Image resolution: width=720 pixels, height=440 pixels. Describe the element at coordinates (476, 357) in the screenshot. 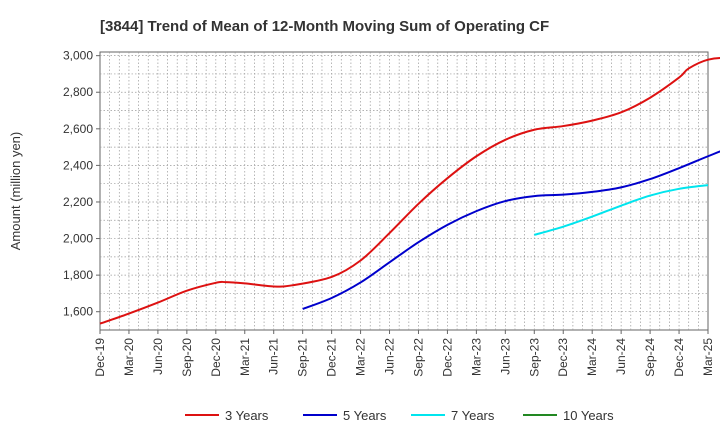

I see `x-tick-label: Mar-23` at that location.